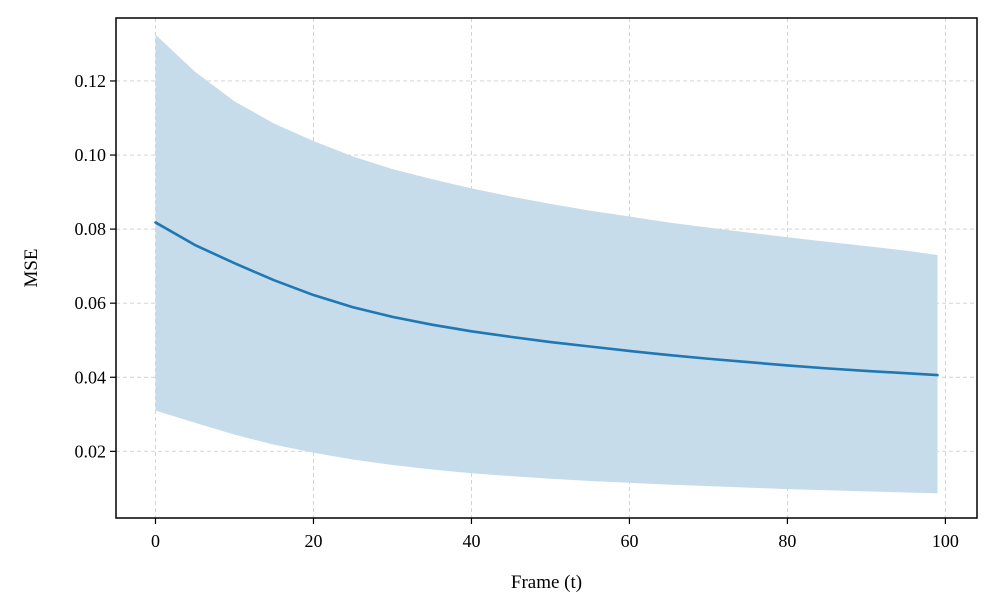  What do you see at coordinates (91, 451) in the screenshot?
I see `y-tick-label: 0.02` at bounding box center [91, 451].